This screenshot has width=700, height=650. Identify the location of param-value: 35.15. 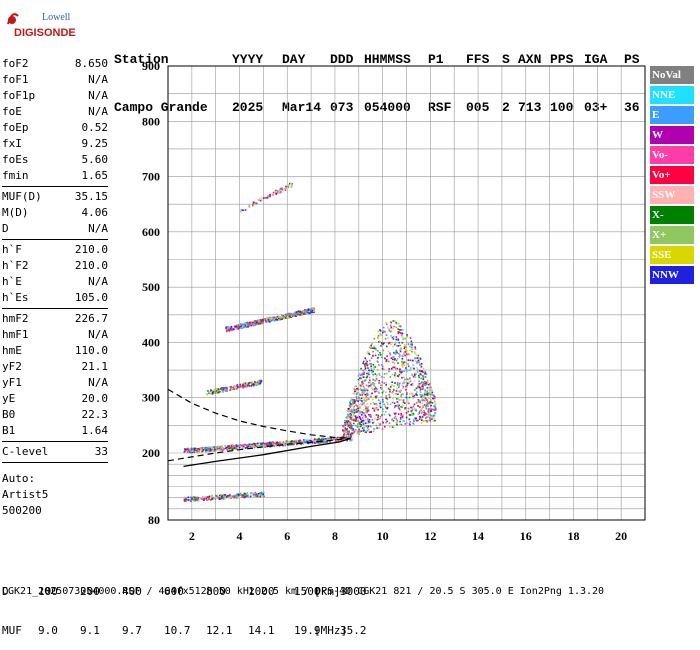
(91, 196).